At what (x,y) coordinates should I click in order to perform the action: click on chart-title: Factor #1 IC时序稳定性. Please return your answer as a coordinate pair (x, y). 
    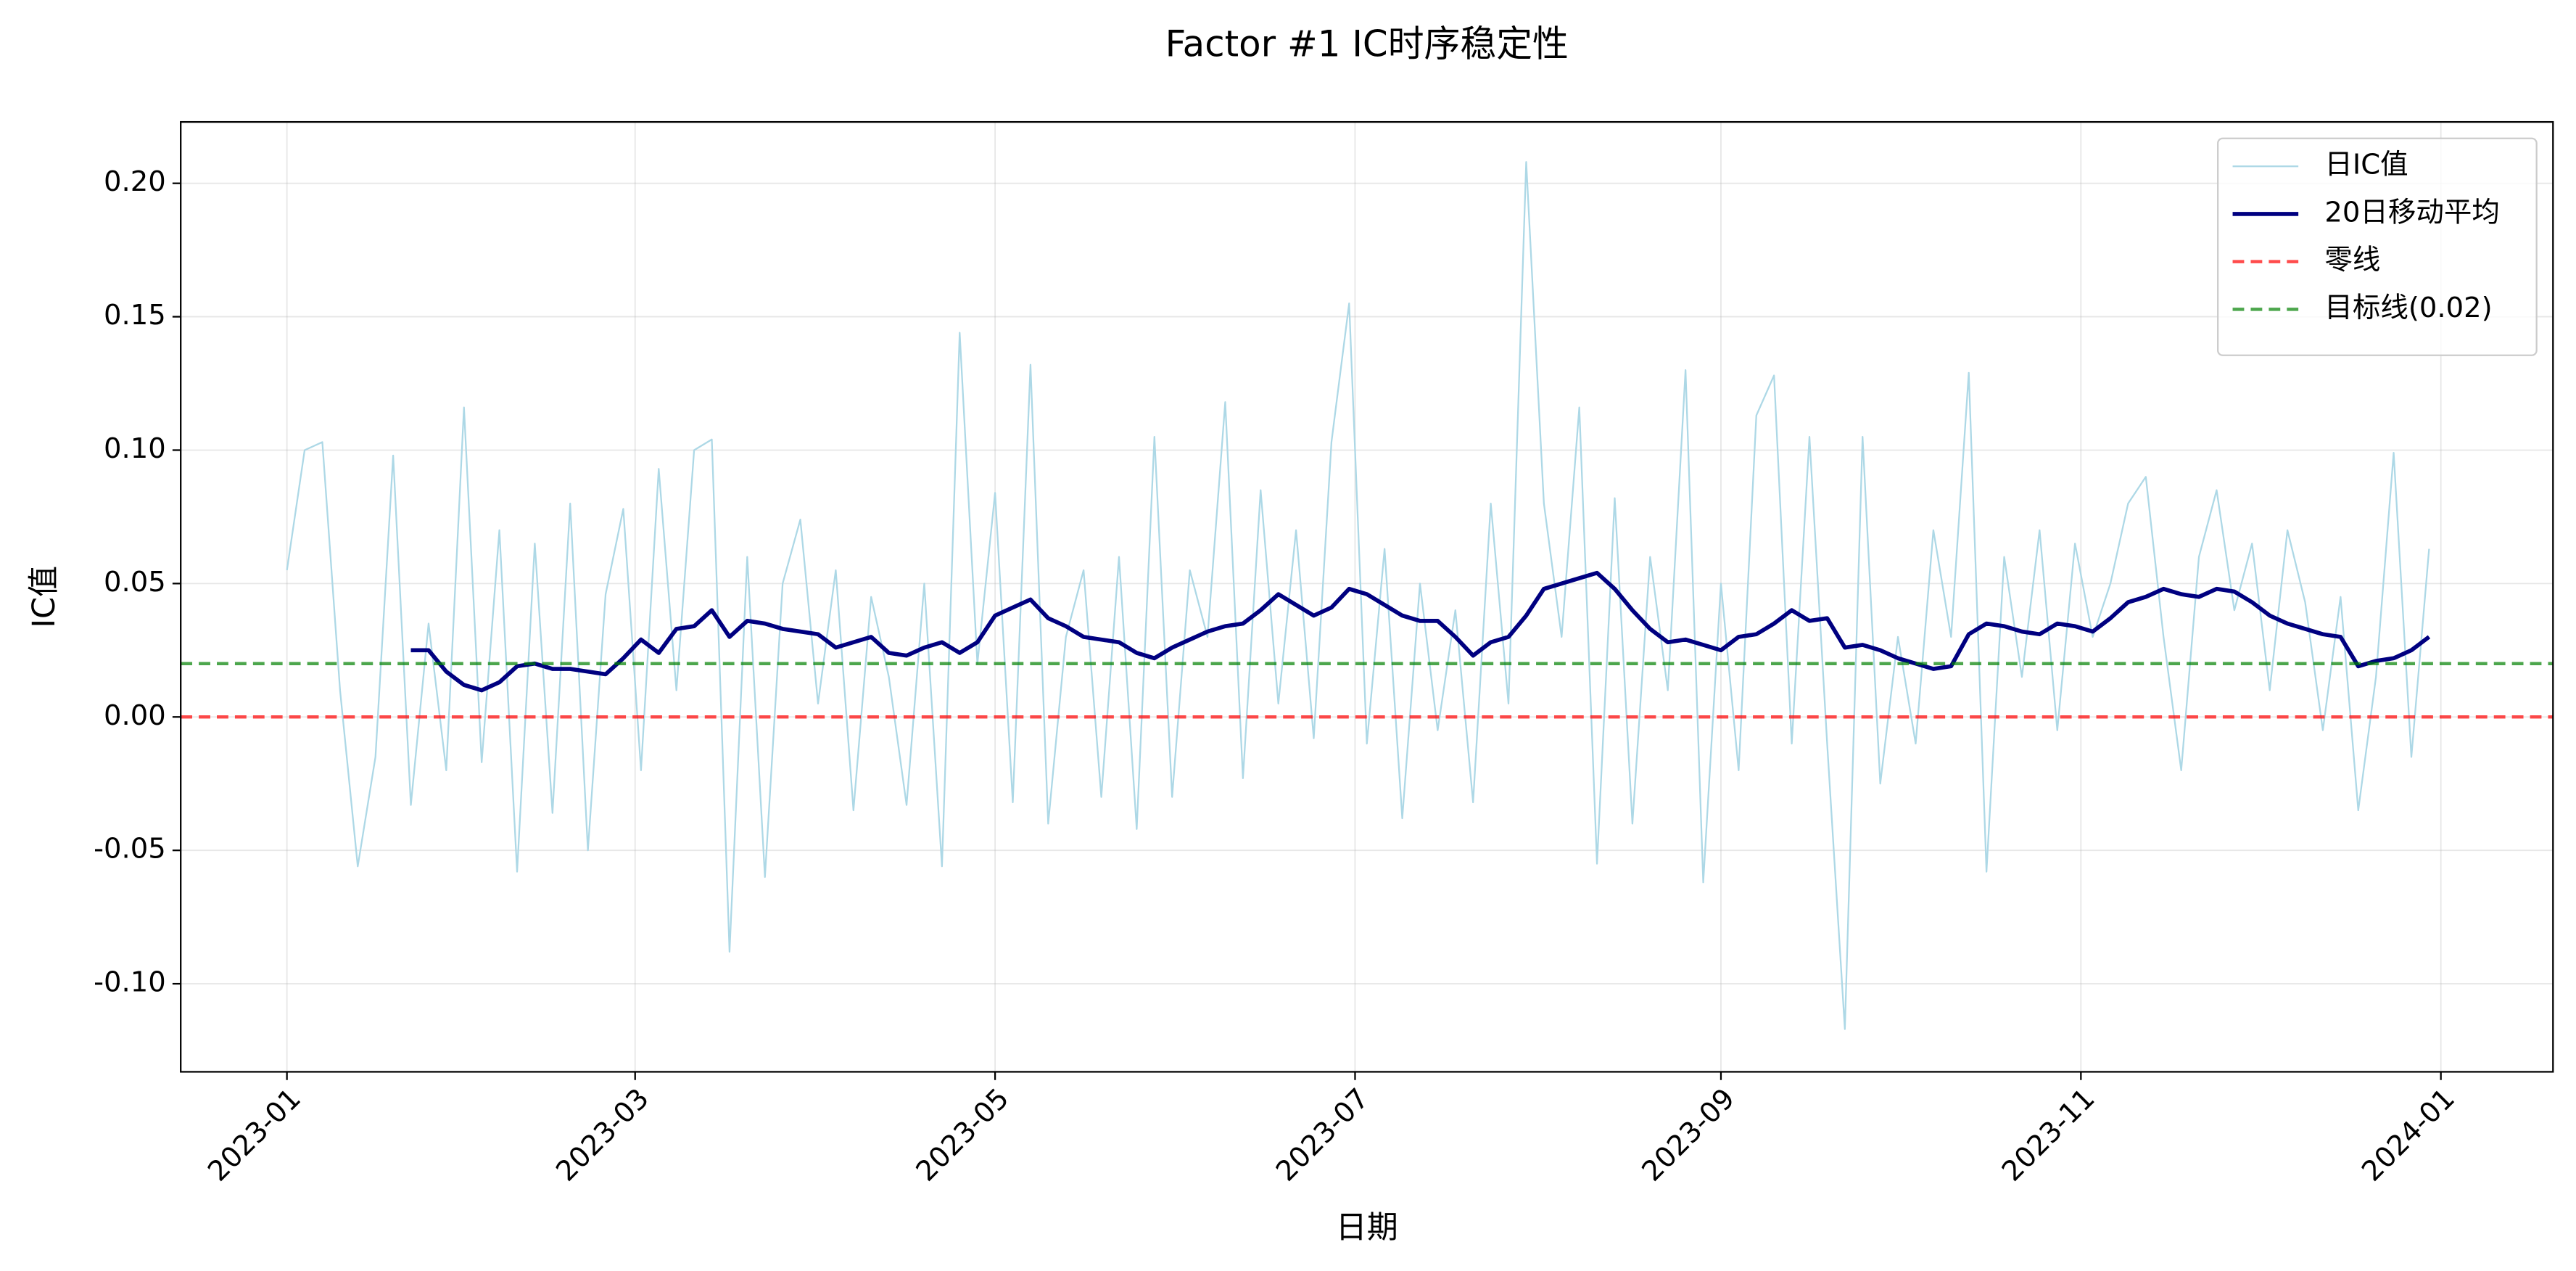
    Looking at the image, I should click on (1367, 43).